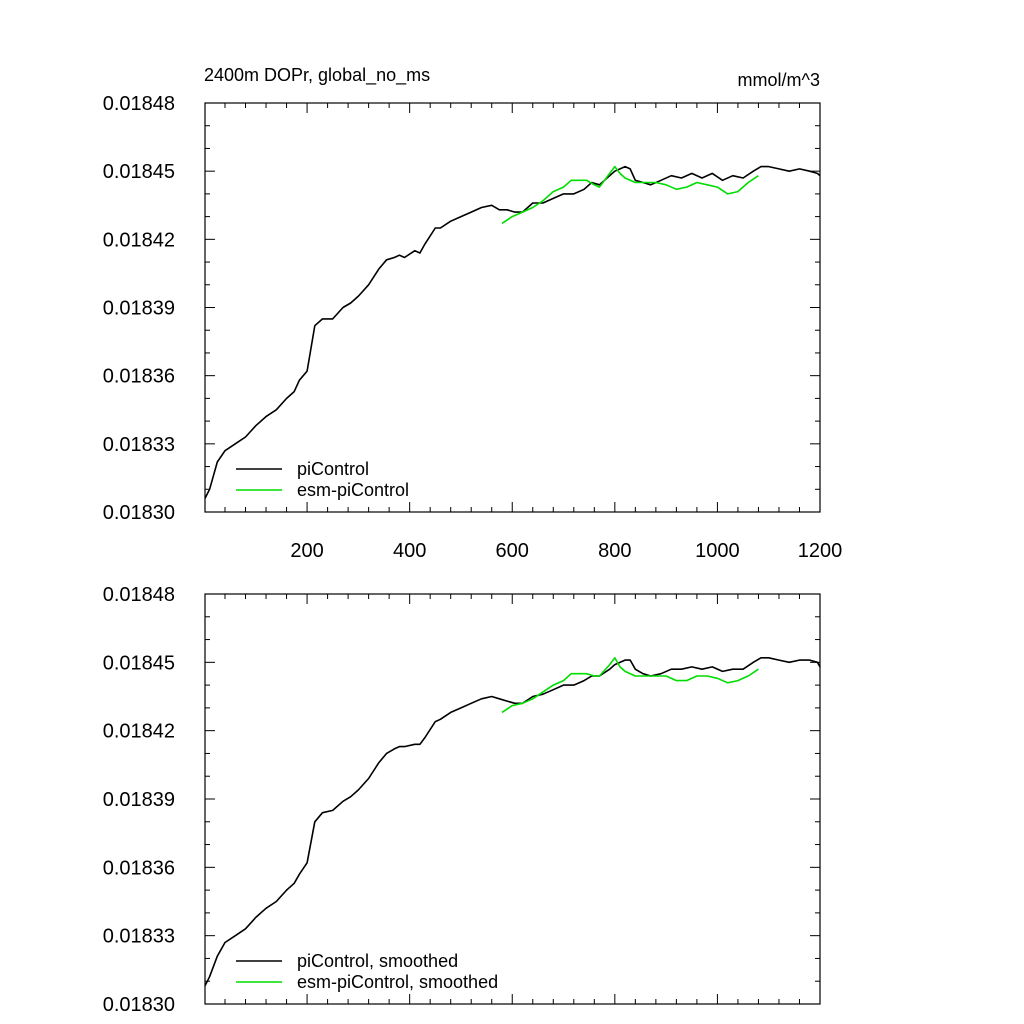  Describe the element at coordinates (630, 685) in the screenshot. I see `series-line-esm-picontrol-smoothed` at that location.